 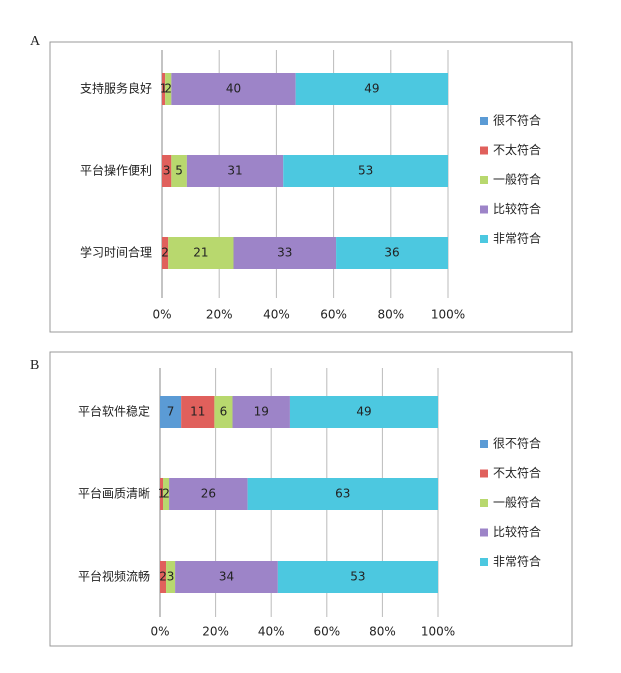 I want to click on y-tick-label: 平台画质清晰, so click(x=114, y=493).